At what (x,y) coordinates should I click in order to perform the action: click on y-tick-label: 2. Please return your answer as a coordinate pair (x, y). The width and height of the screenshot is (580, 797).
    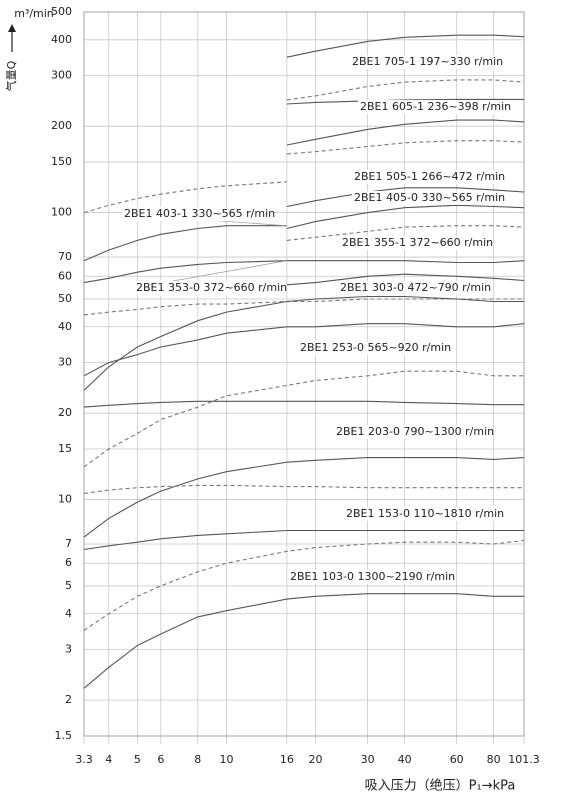
    Looking at the image, I should click on (68, 699).